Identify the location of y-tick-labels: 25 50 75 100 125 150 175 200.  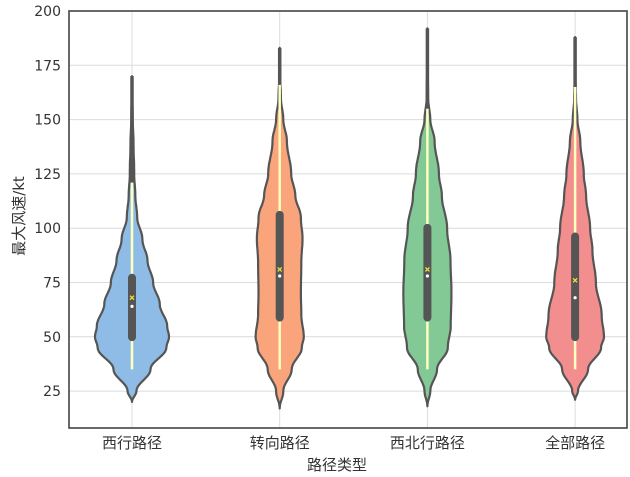
(47, 202).